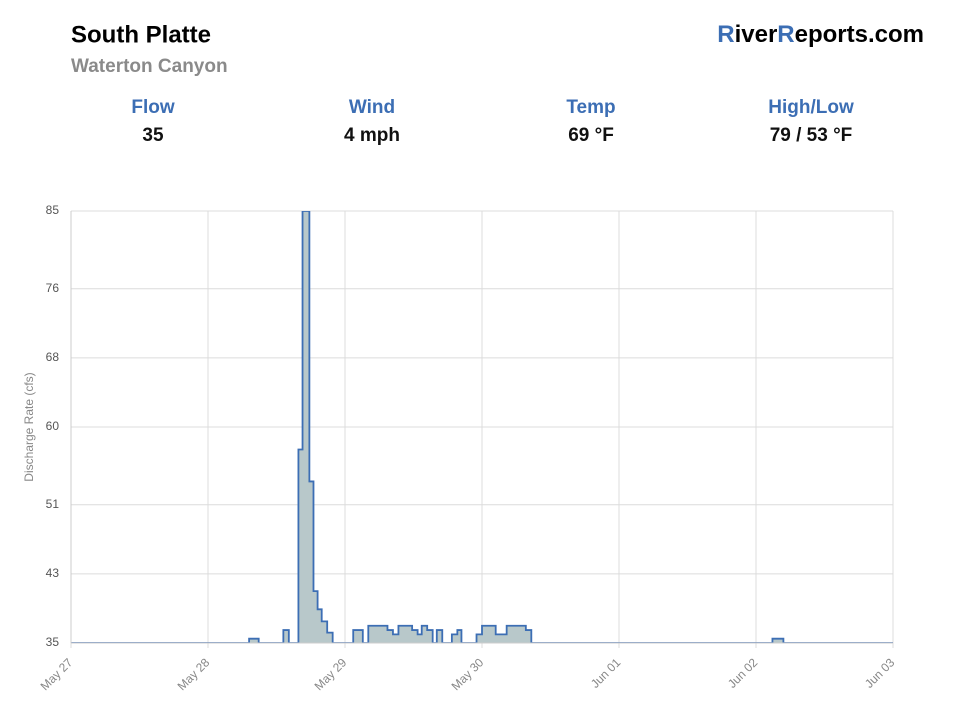 This screenshot has height=725, width=960. Describe the element at coordinates (53, 426) in the screenshot. I see `y-tick-label: 60` at that location.